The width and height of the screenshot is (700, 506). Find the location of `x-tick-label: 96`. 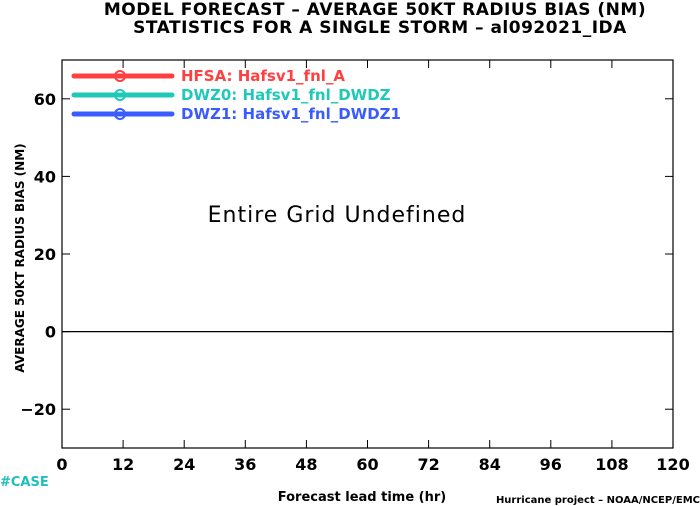

x-tick-label: 96 is located at coordinates (551, 464).